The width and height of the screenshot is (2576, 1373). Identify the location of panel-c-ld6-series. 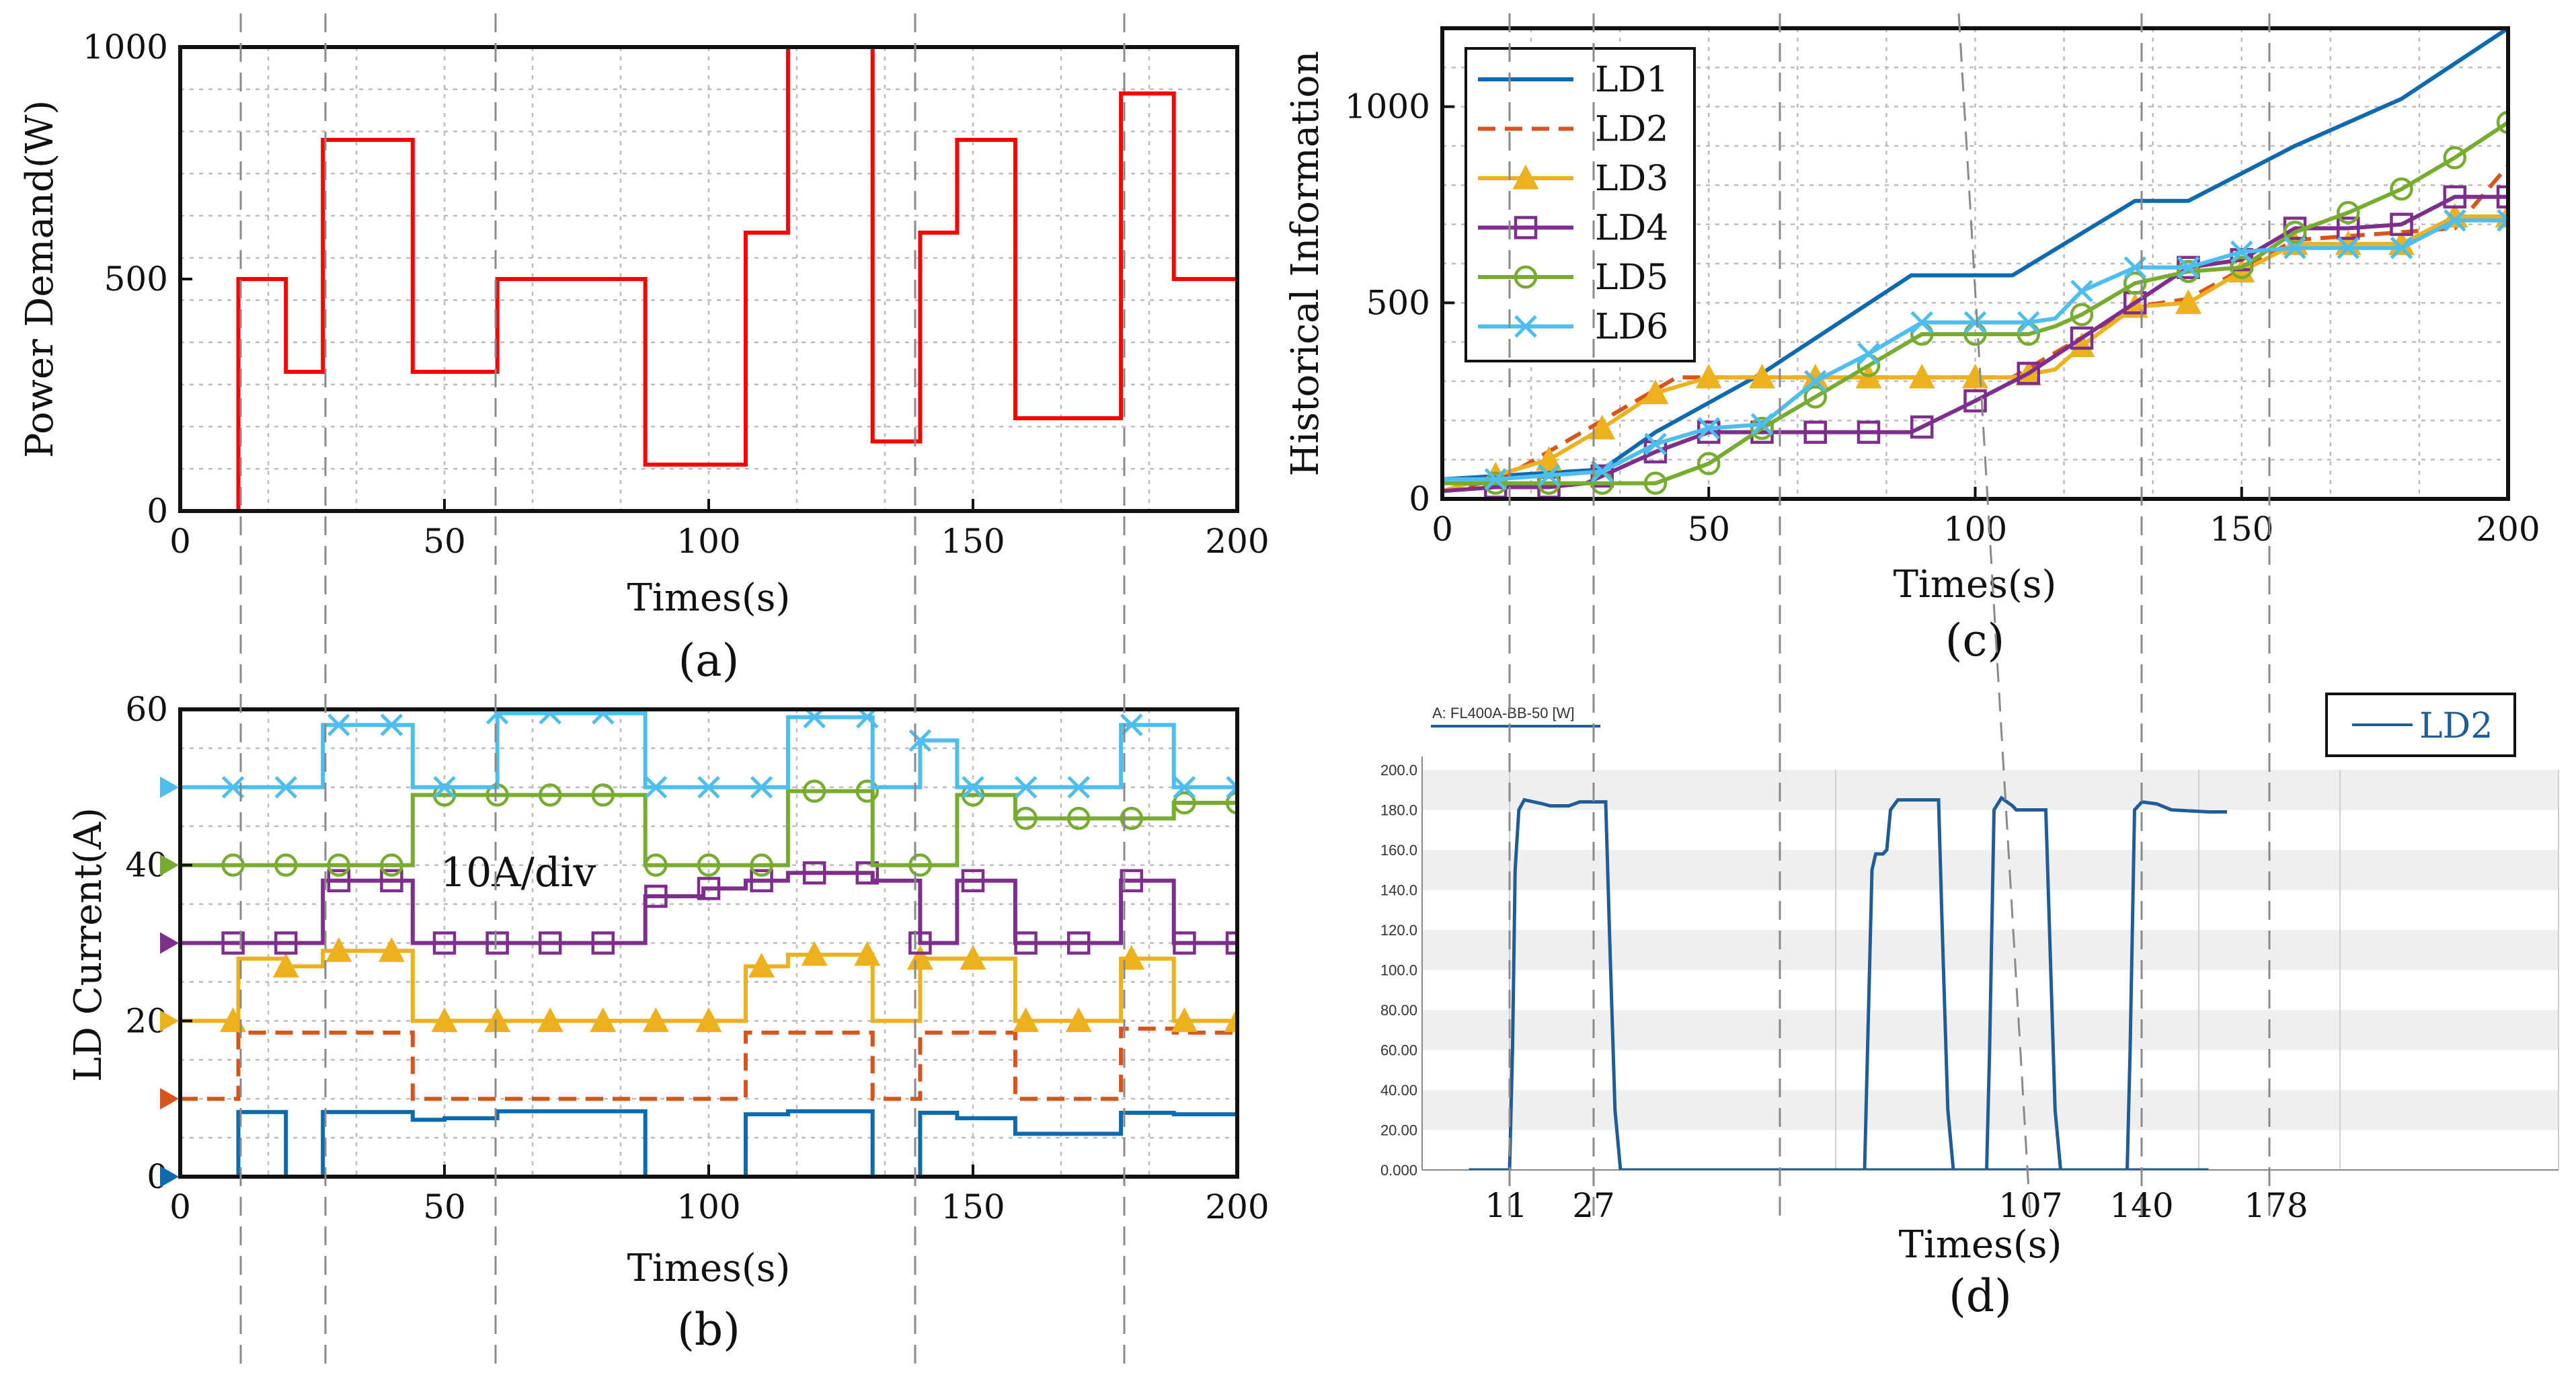
(1975, 350).